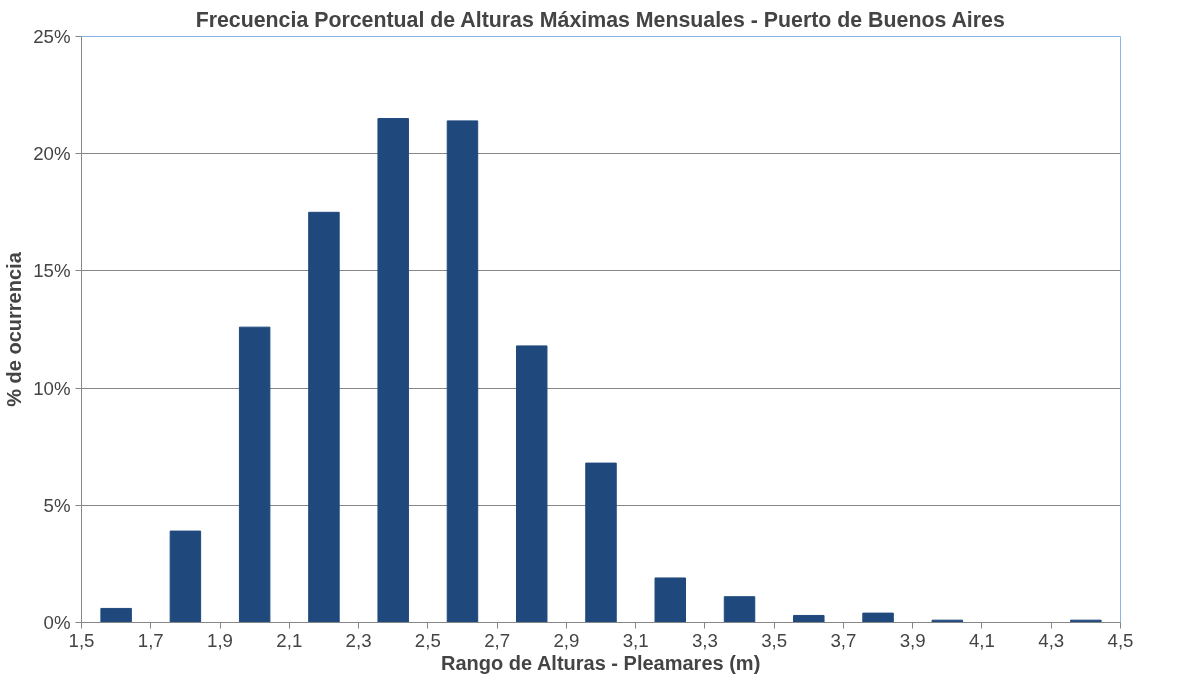  Describe the element at coordinates (14, 329) in the screenshot. I see `y-axis-title: % de ocurrencia` at that location.